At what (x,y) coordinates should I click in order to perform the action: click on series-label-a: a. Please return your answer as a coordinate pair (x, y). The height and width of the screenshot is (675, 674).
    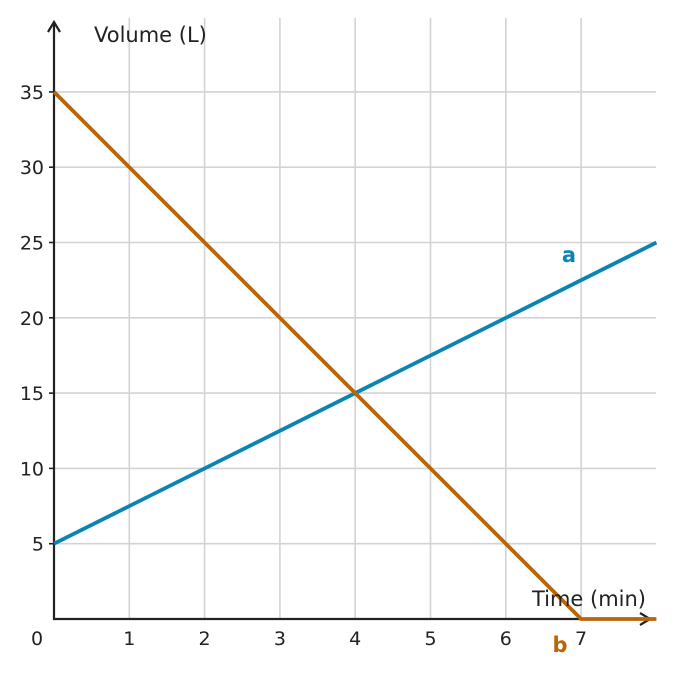
    Looking at the image, I should click on (569, 255).